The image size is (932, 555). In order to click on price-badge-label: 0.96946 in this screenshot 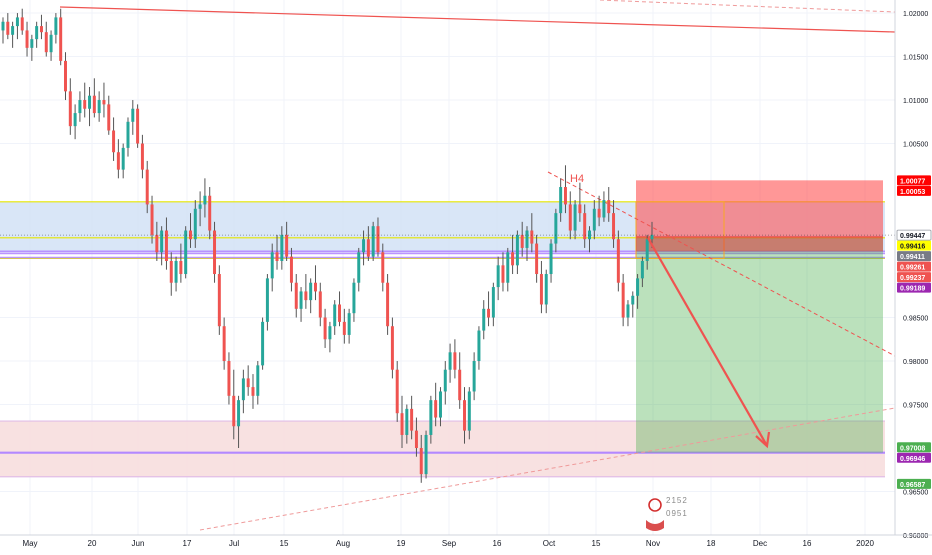, I will do `click(912, 459)`.